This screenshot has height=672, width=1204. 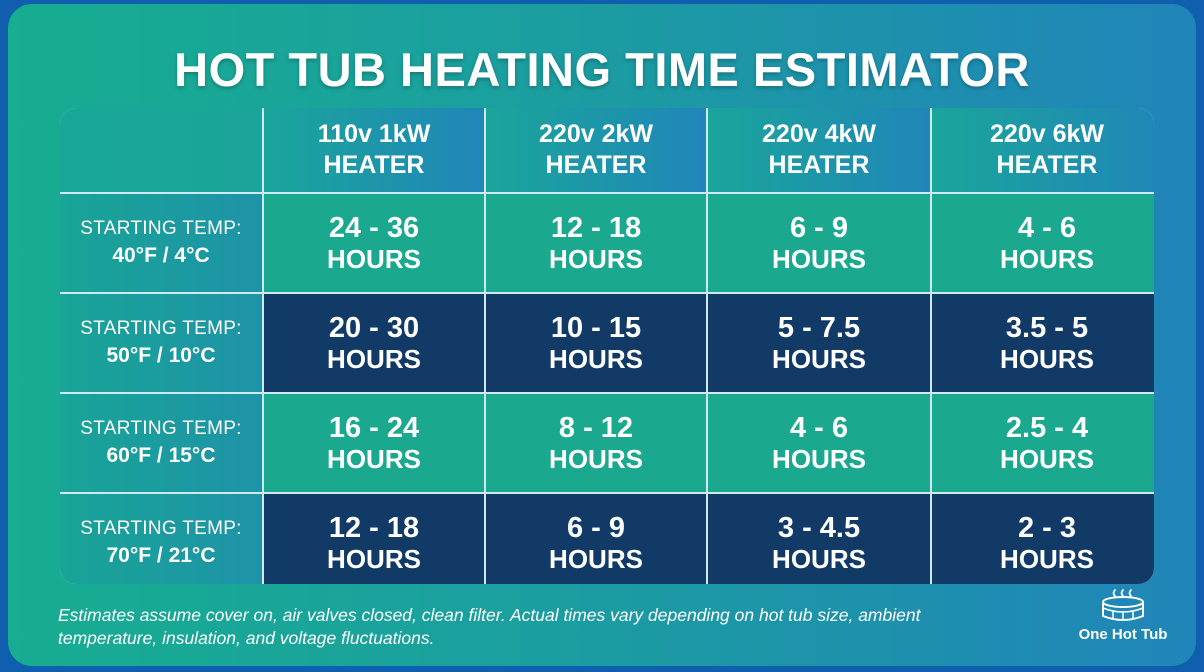 I want to click on time-range: 2 - 3, so click(x=1047, y=528).